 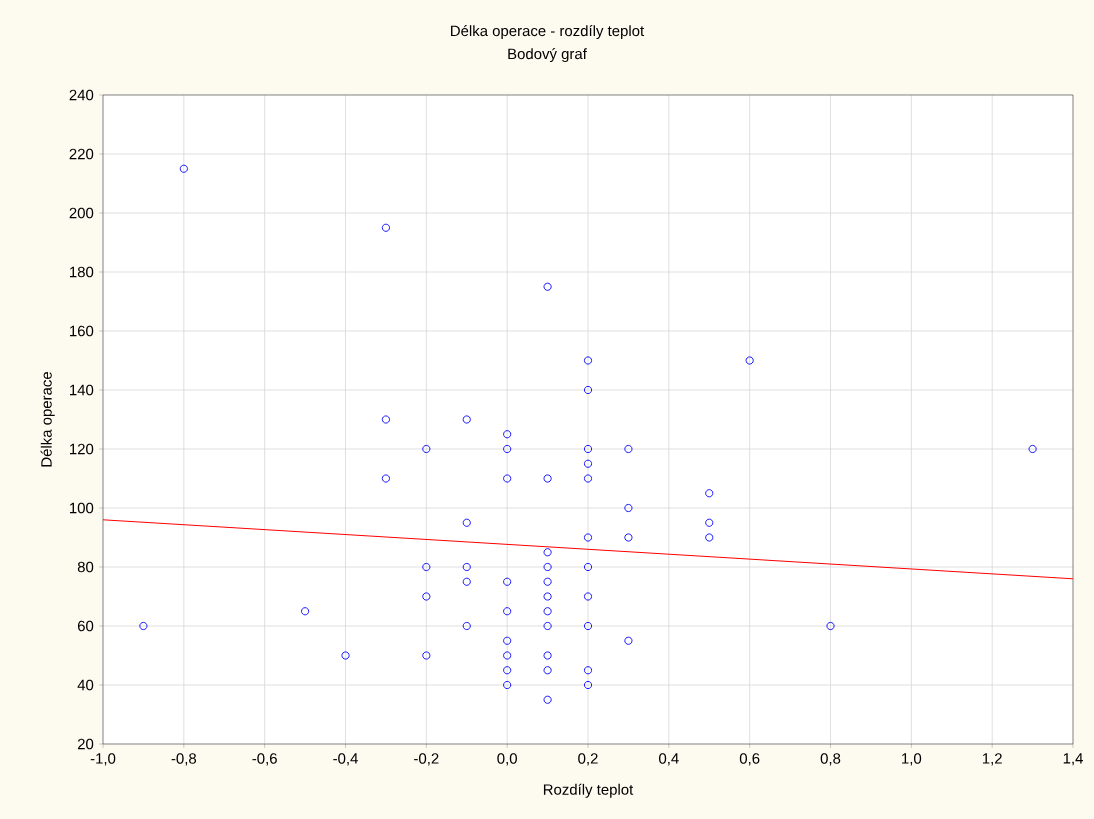 What do you see at coordinates (81, 95) in the screenshot?
I see `y-tick-label: 240` at bounding box center [81, 95].